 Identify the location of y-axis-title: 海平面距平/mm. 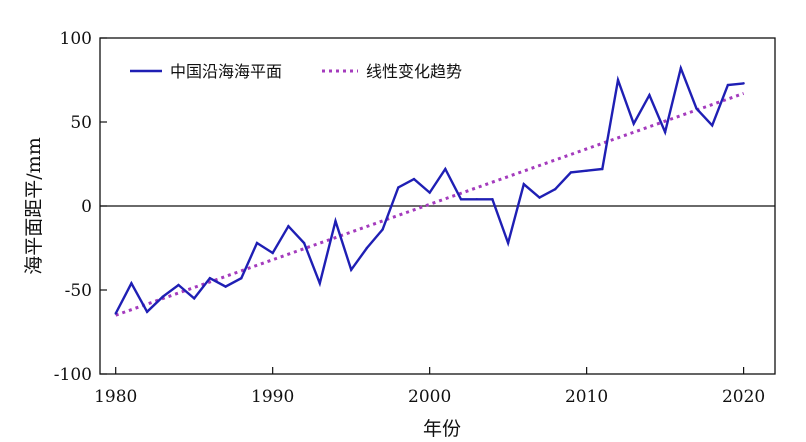
(34, 205).